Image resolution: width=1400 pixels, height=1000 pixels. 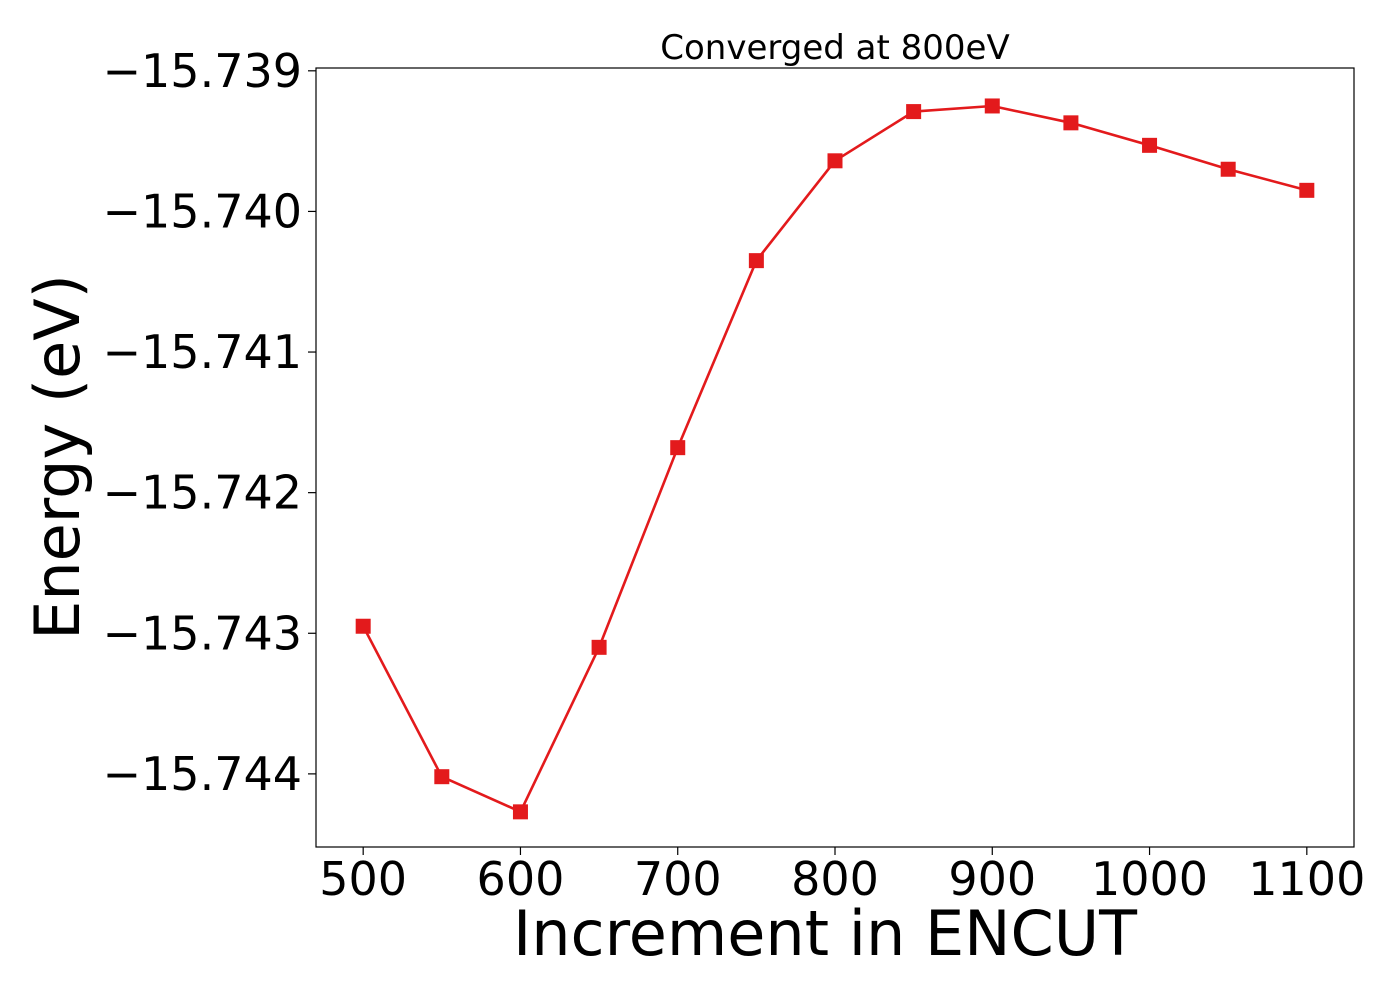 What do you see at coordinates (203, 493) in the screenshot?
I see `y-tick-label: −15.742` at bounding box center [203, 493].